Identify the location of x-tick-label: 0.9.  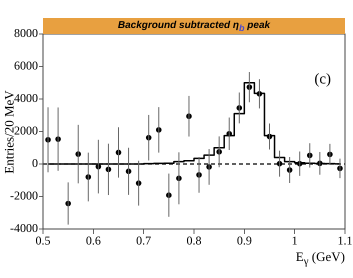
(244, 240).